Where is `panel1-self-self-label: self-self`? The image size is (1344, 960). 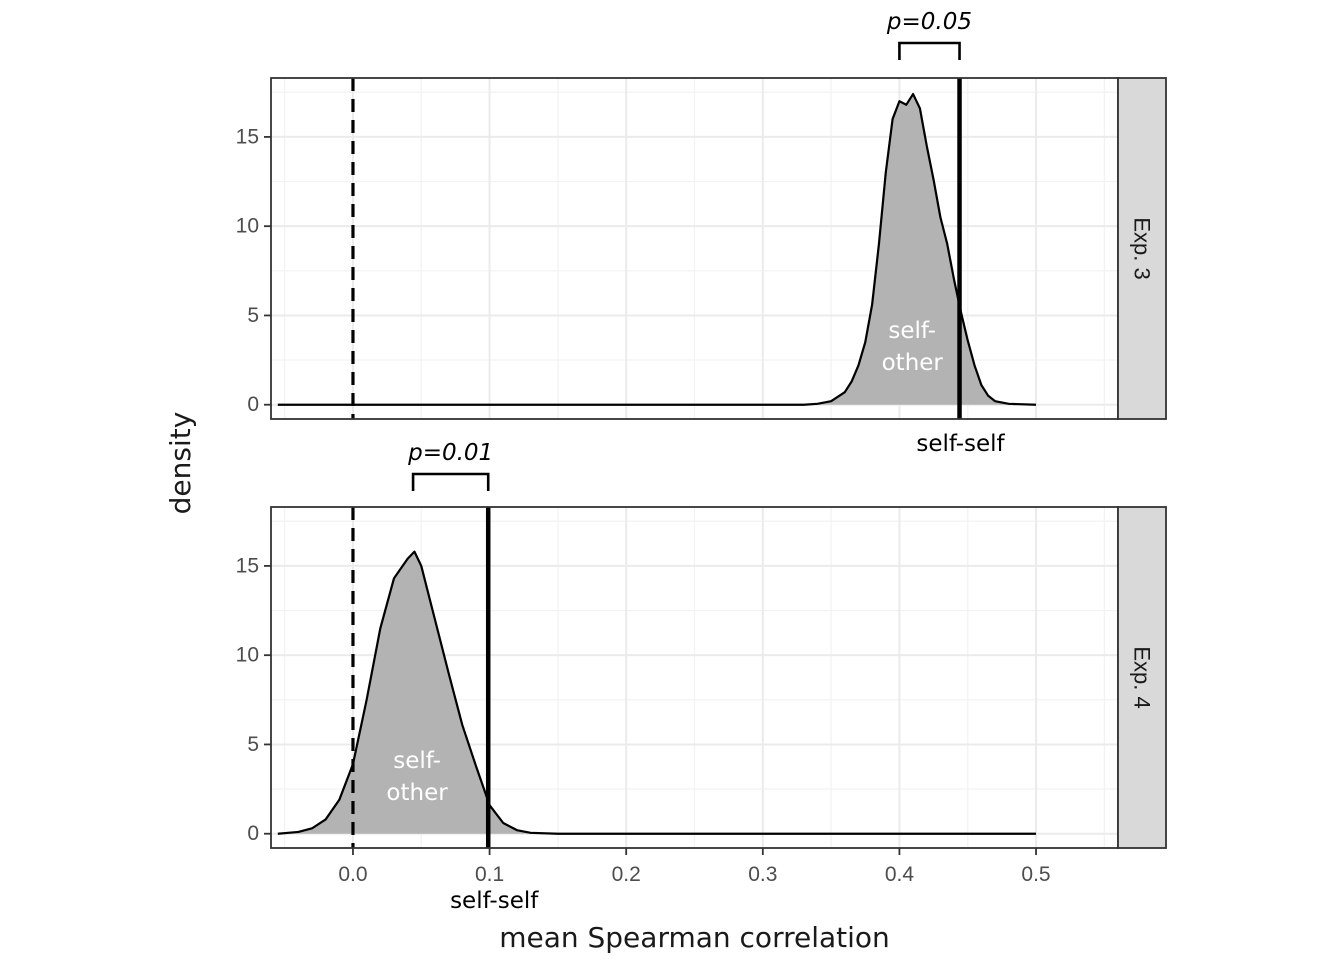 panel1-self-self-label: self-self is located at coordinates (960, 444).